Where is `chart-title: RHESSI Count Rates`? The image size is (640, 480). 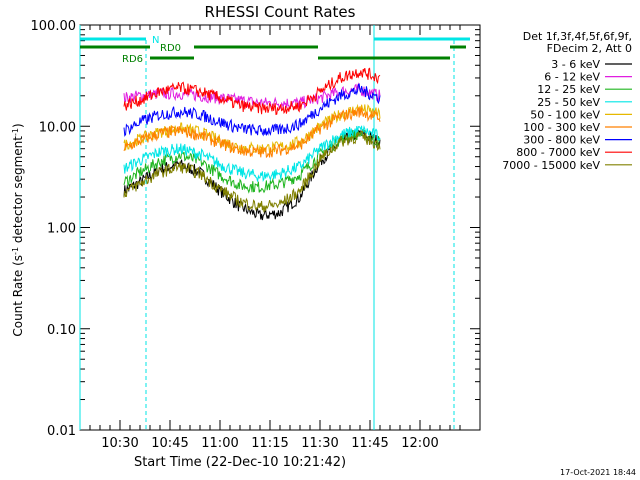
chart-title: RHESSI Count Rates is located at coordinates (280, 12).